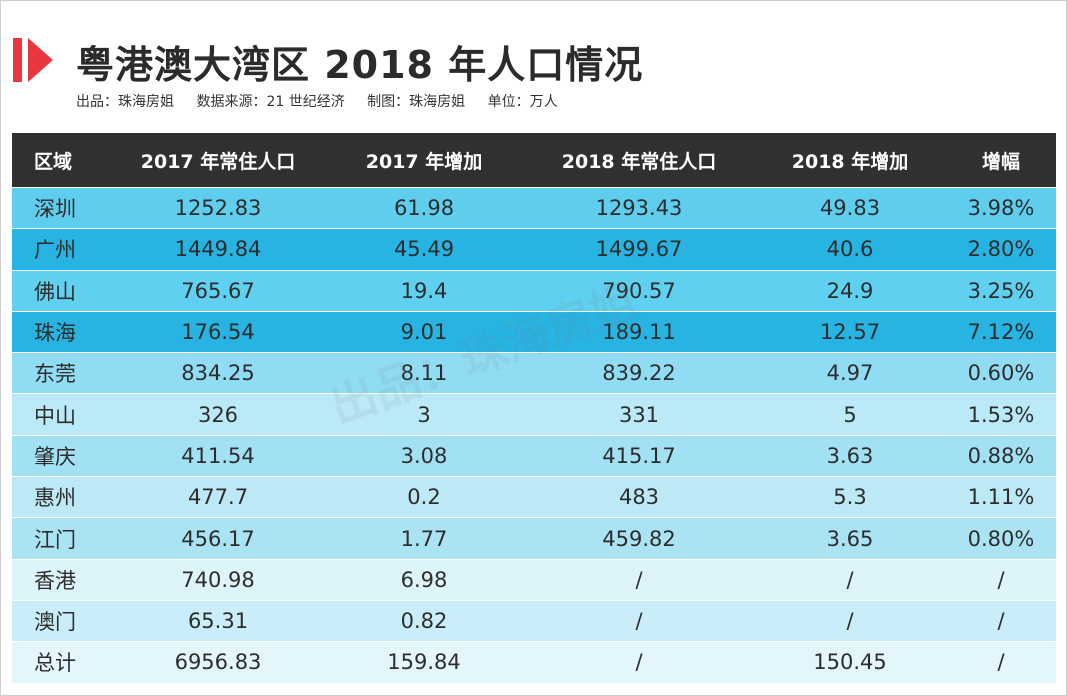 The image size is (1067, 696). Describe the element at coordinates (62, 538) in the screenshot. I see `cell-region: 江门` at that location.